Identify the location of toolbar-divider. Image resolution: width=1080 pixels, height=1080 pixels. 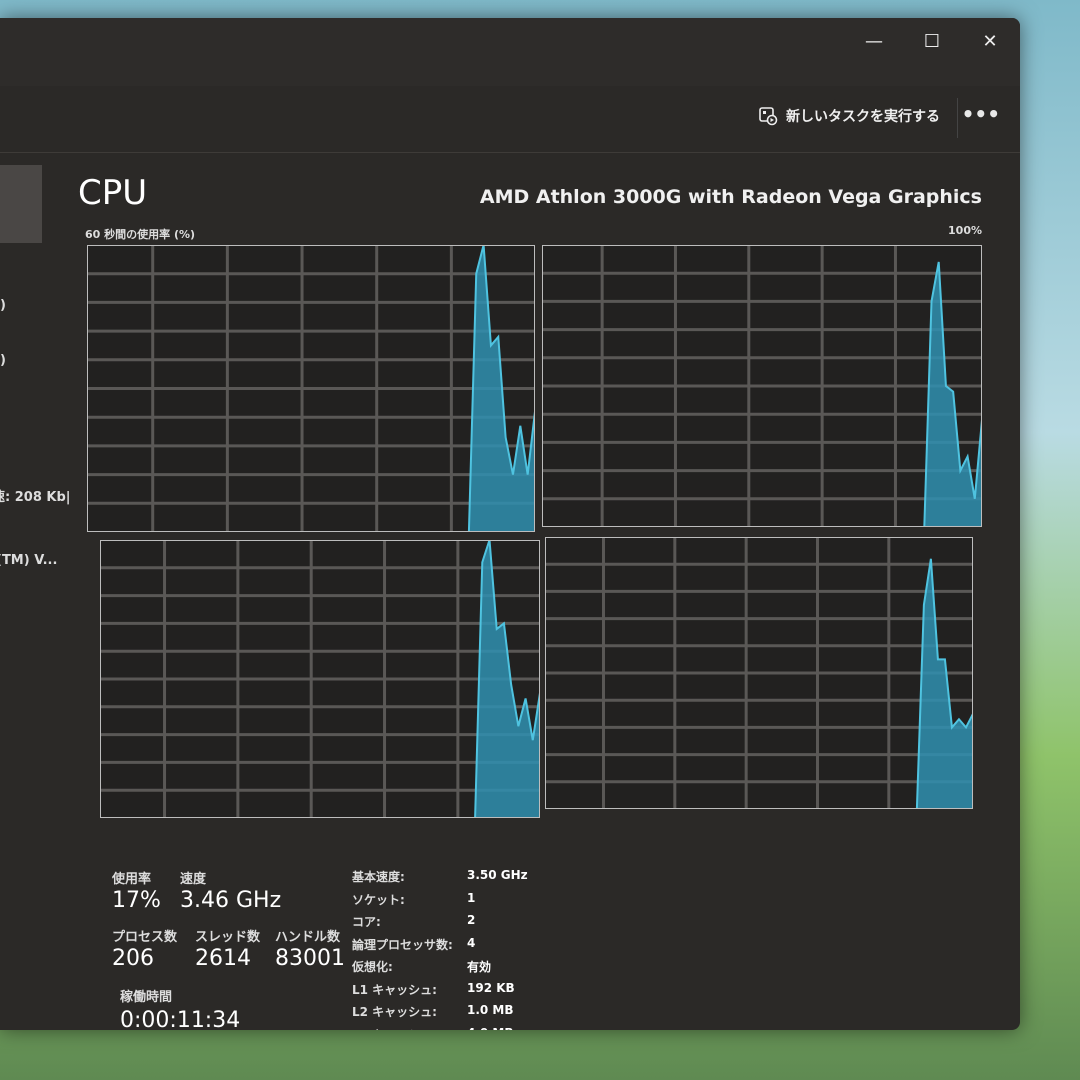
(957, 118).